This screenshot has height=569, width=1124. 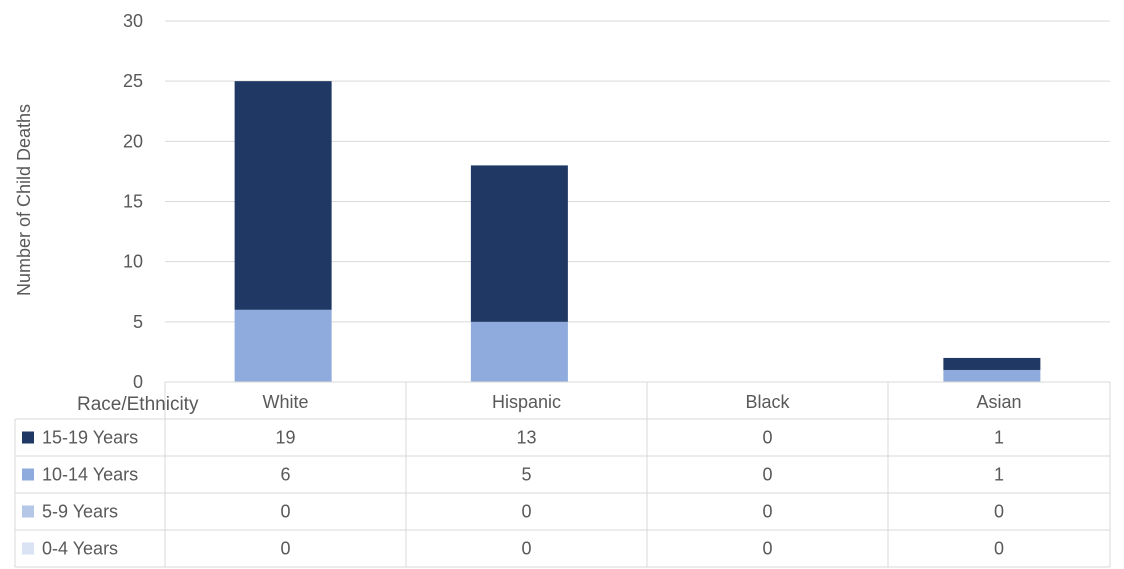 I want to click on x-category-label: Black, so click(x=767, y=402).